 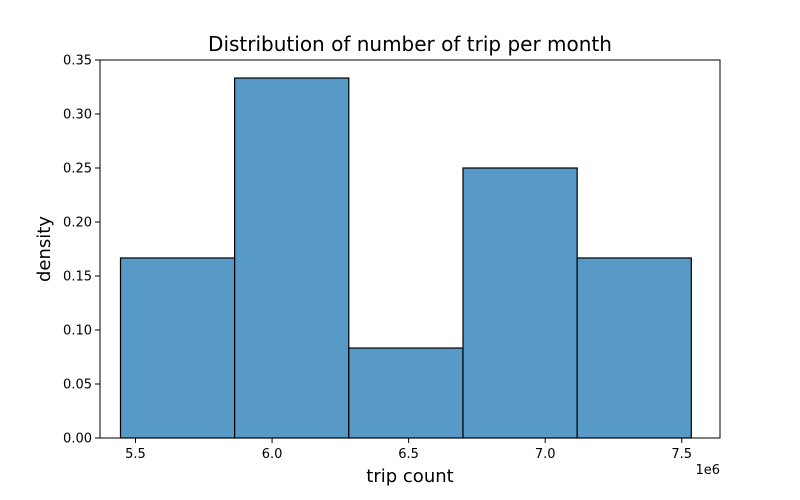 I want to click on x-tick-label: 7.5, so click(x=681, y=454).